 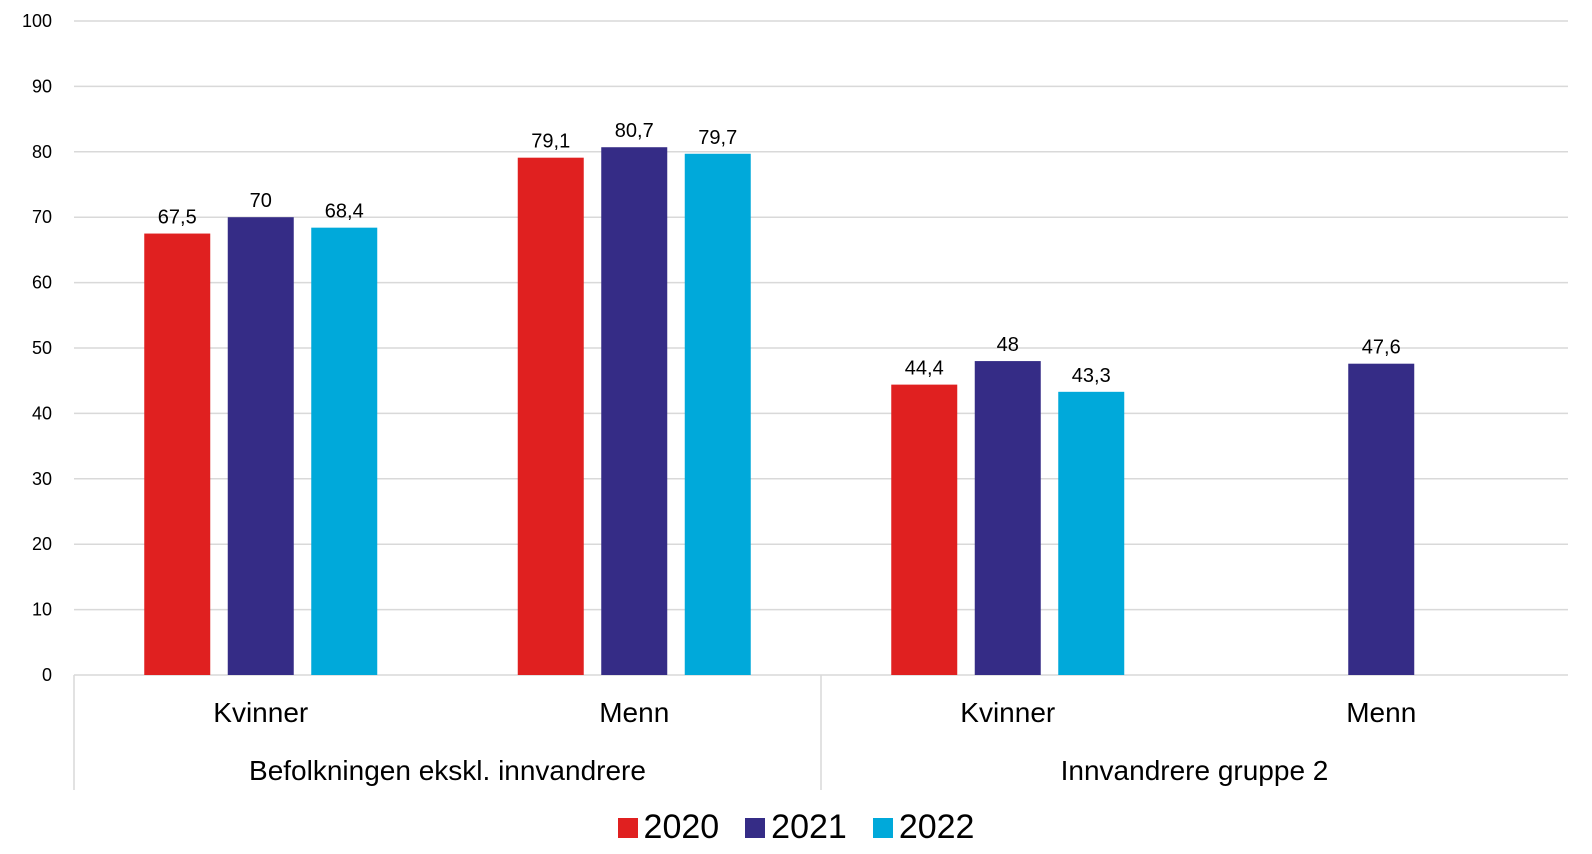 What do you see at coordinates (42, 544) in the screenshot?
I see `y-tick-label: 20` at bounding box center [42, 544].